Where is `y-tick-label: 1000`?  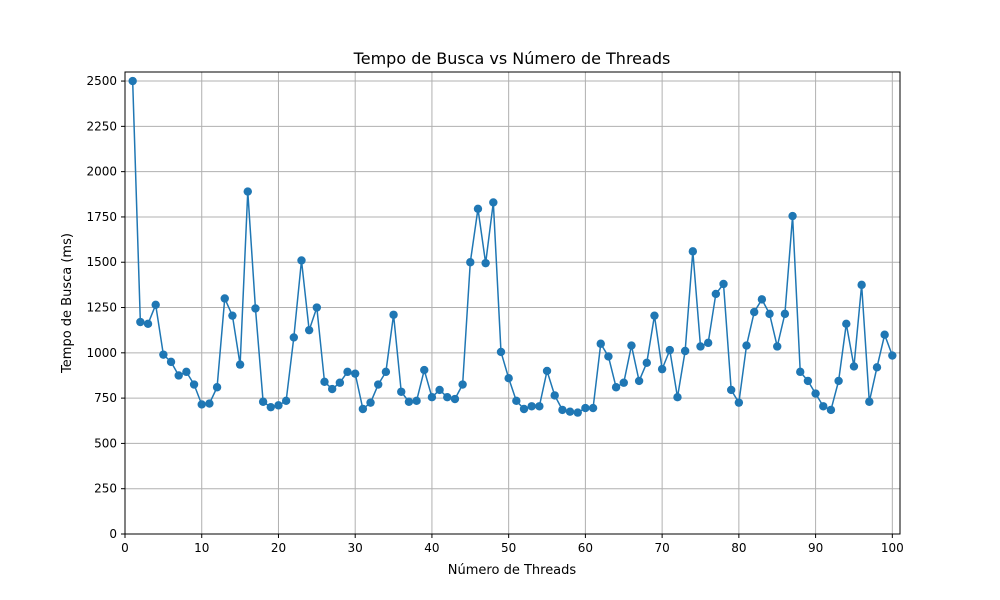 y-tick-label: 1000 is located at coordinates (101, 353).